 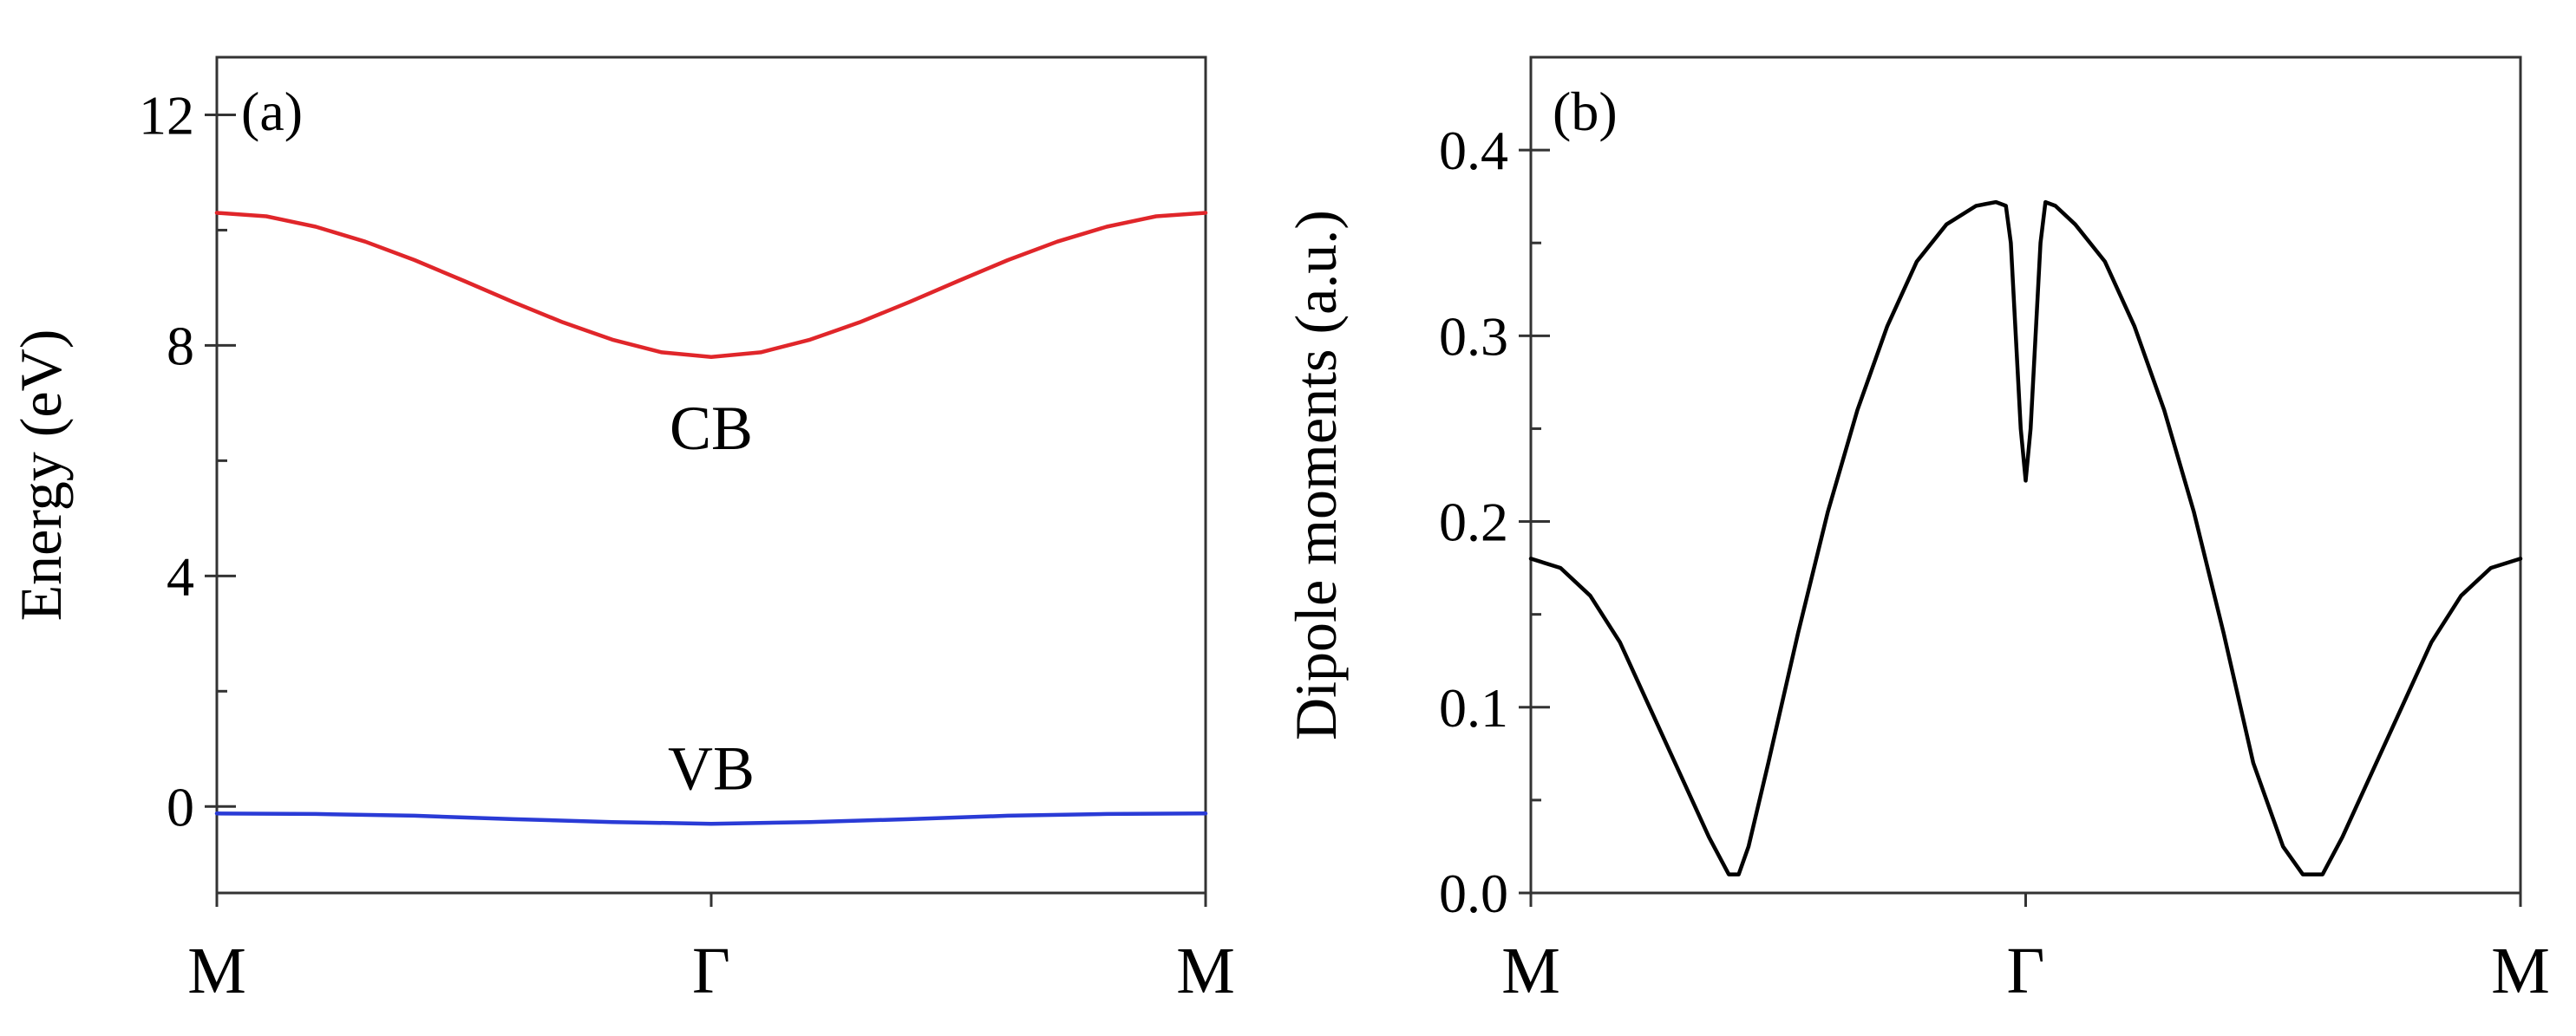 I want to click on panel-label: (a), so click(x=272, y=111).